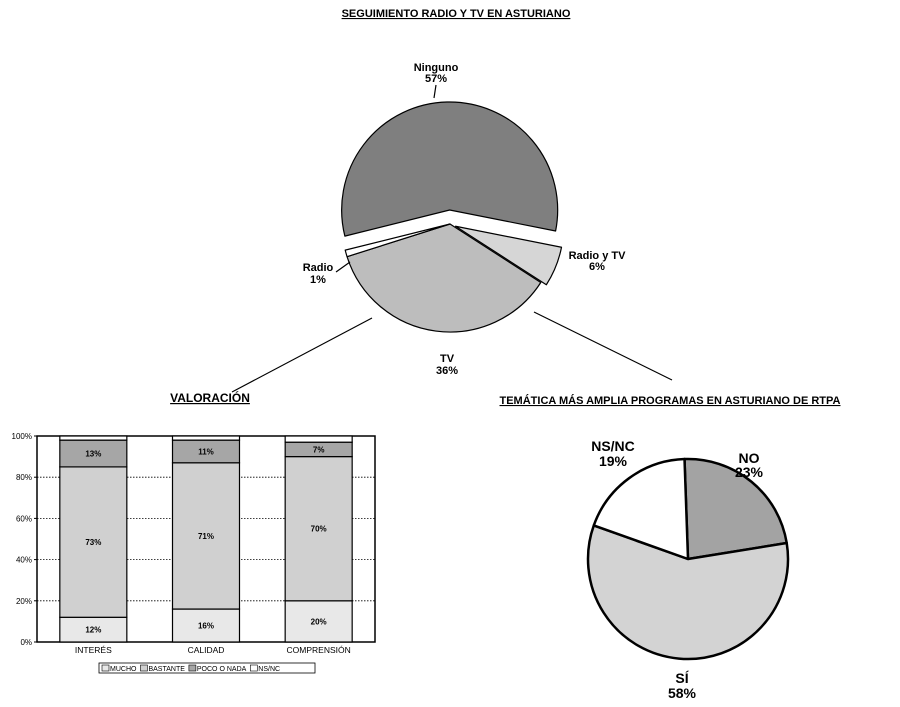 The image size is (900, 707). Describe the element at coordinates (93, 438) in the screenshot. I see `bar-segment-ns-nc-interes` at that location.